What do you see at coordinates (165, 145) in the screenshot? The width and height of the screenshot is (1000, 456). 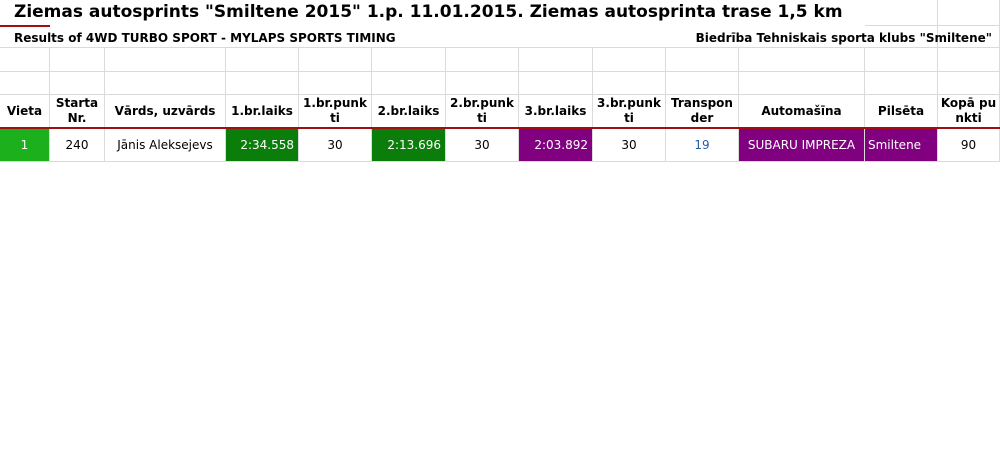 I see `table-cell: Jānis Aleksejevs` at bounding box center [165, 145].